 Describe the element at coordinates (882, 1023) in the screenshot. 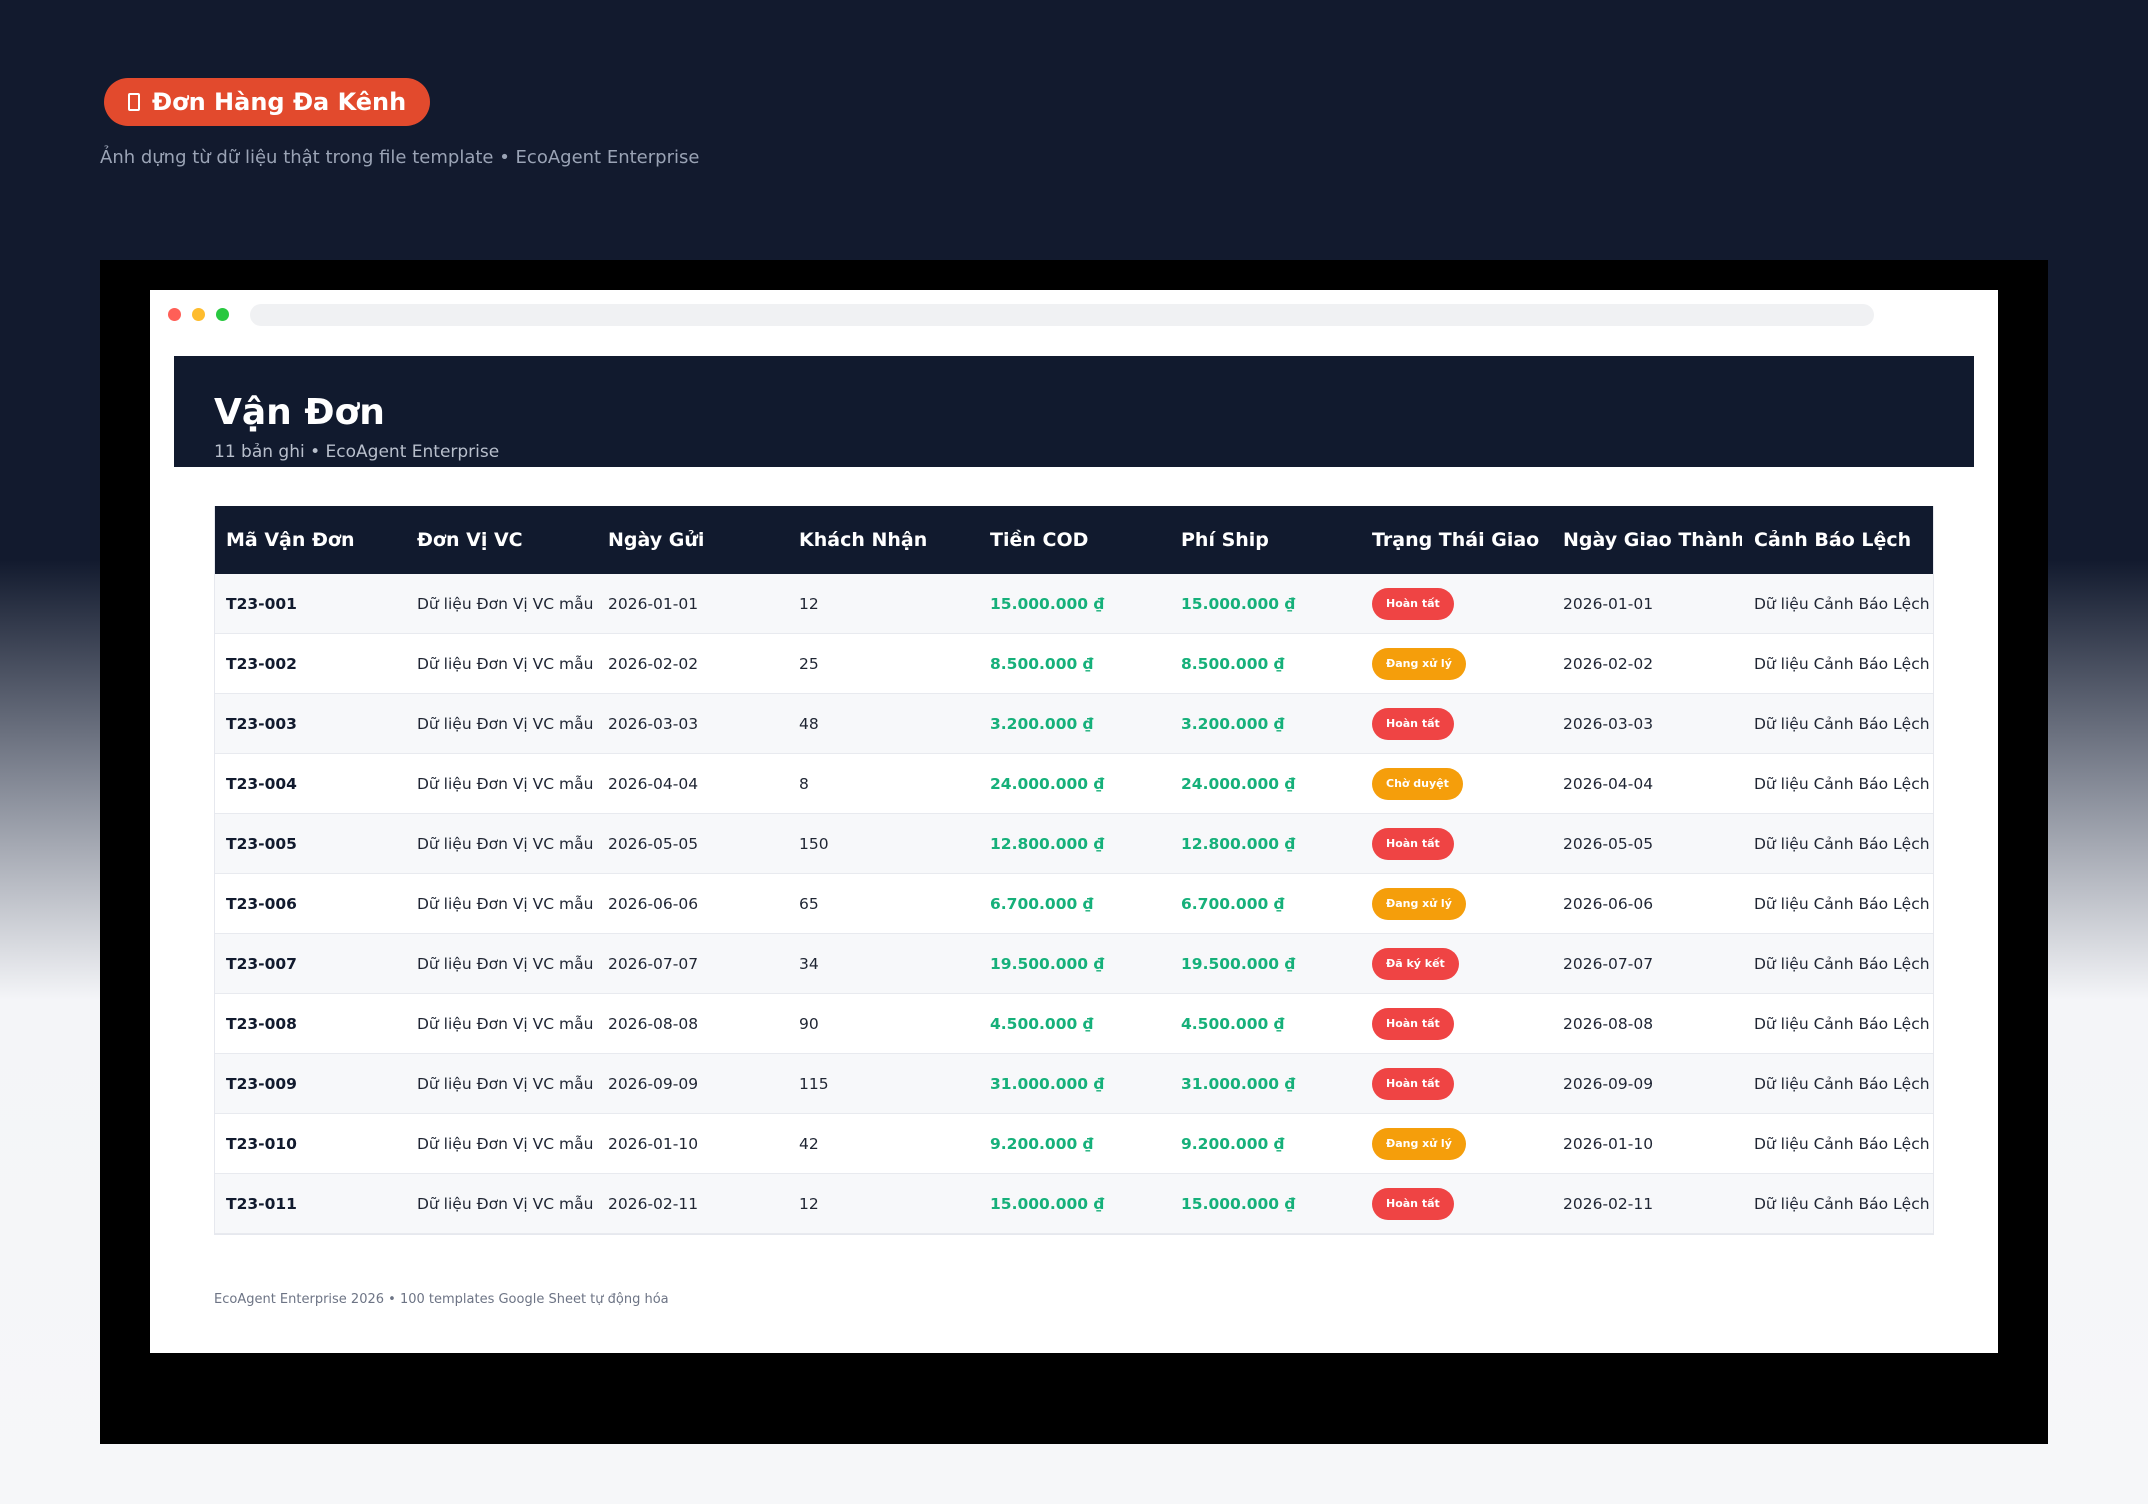

I see `receiver-cell: 90` at that location.